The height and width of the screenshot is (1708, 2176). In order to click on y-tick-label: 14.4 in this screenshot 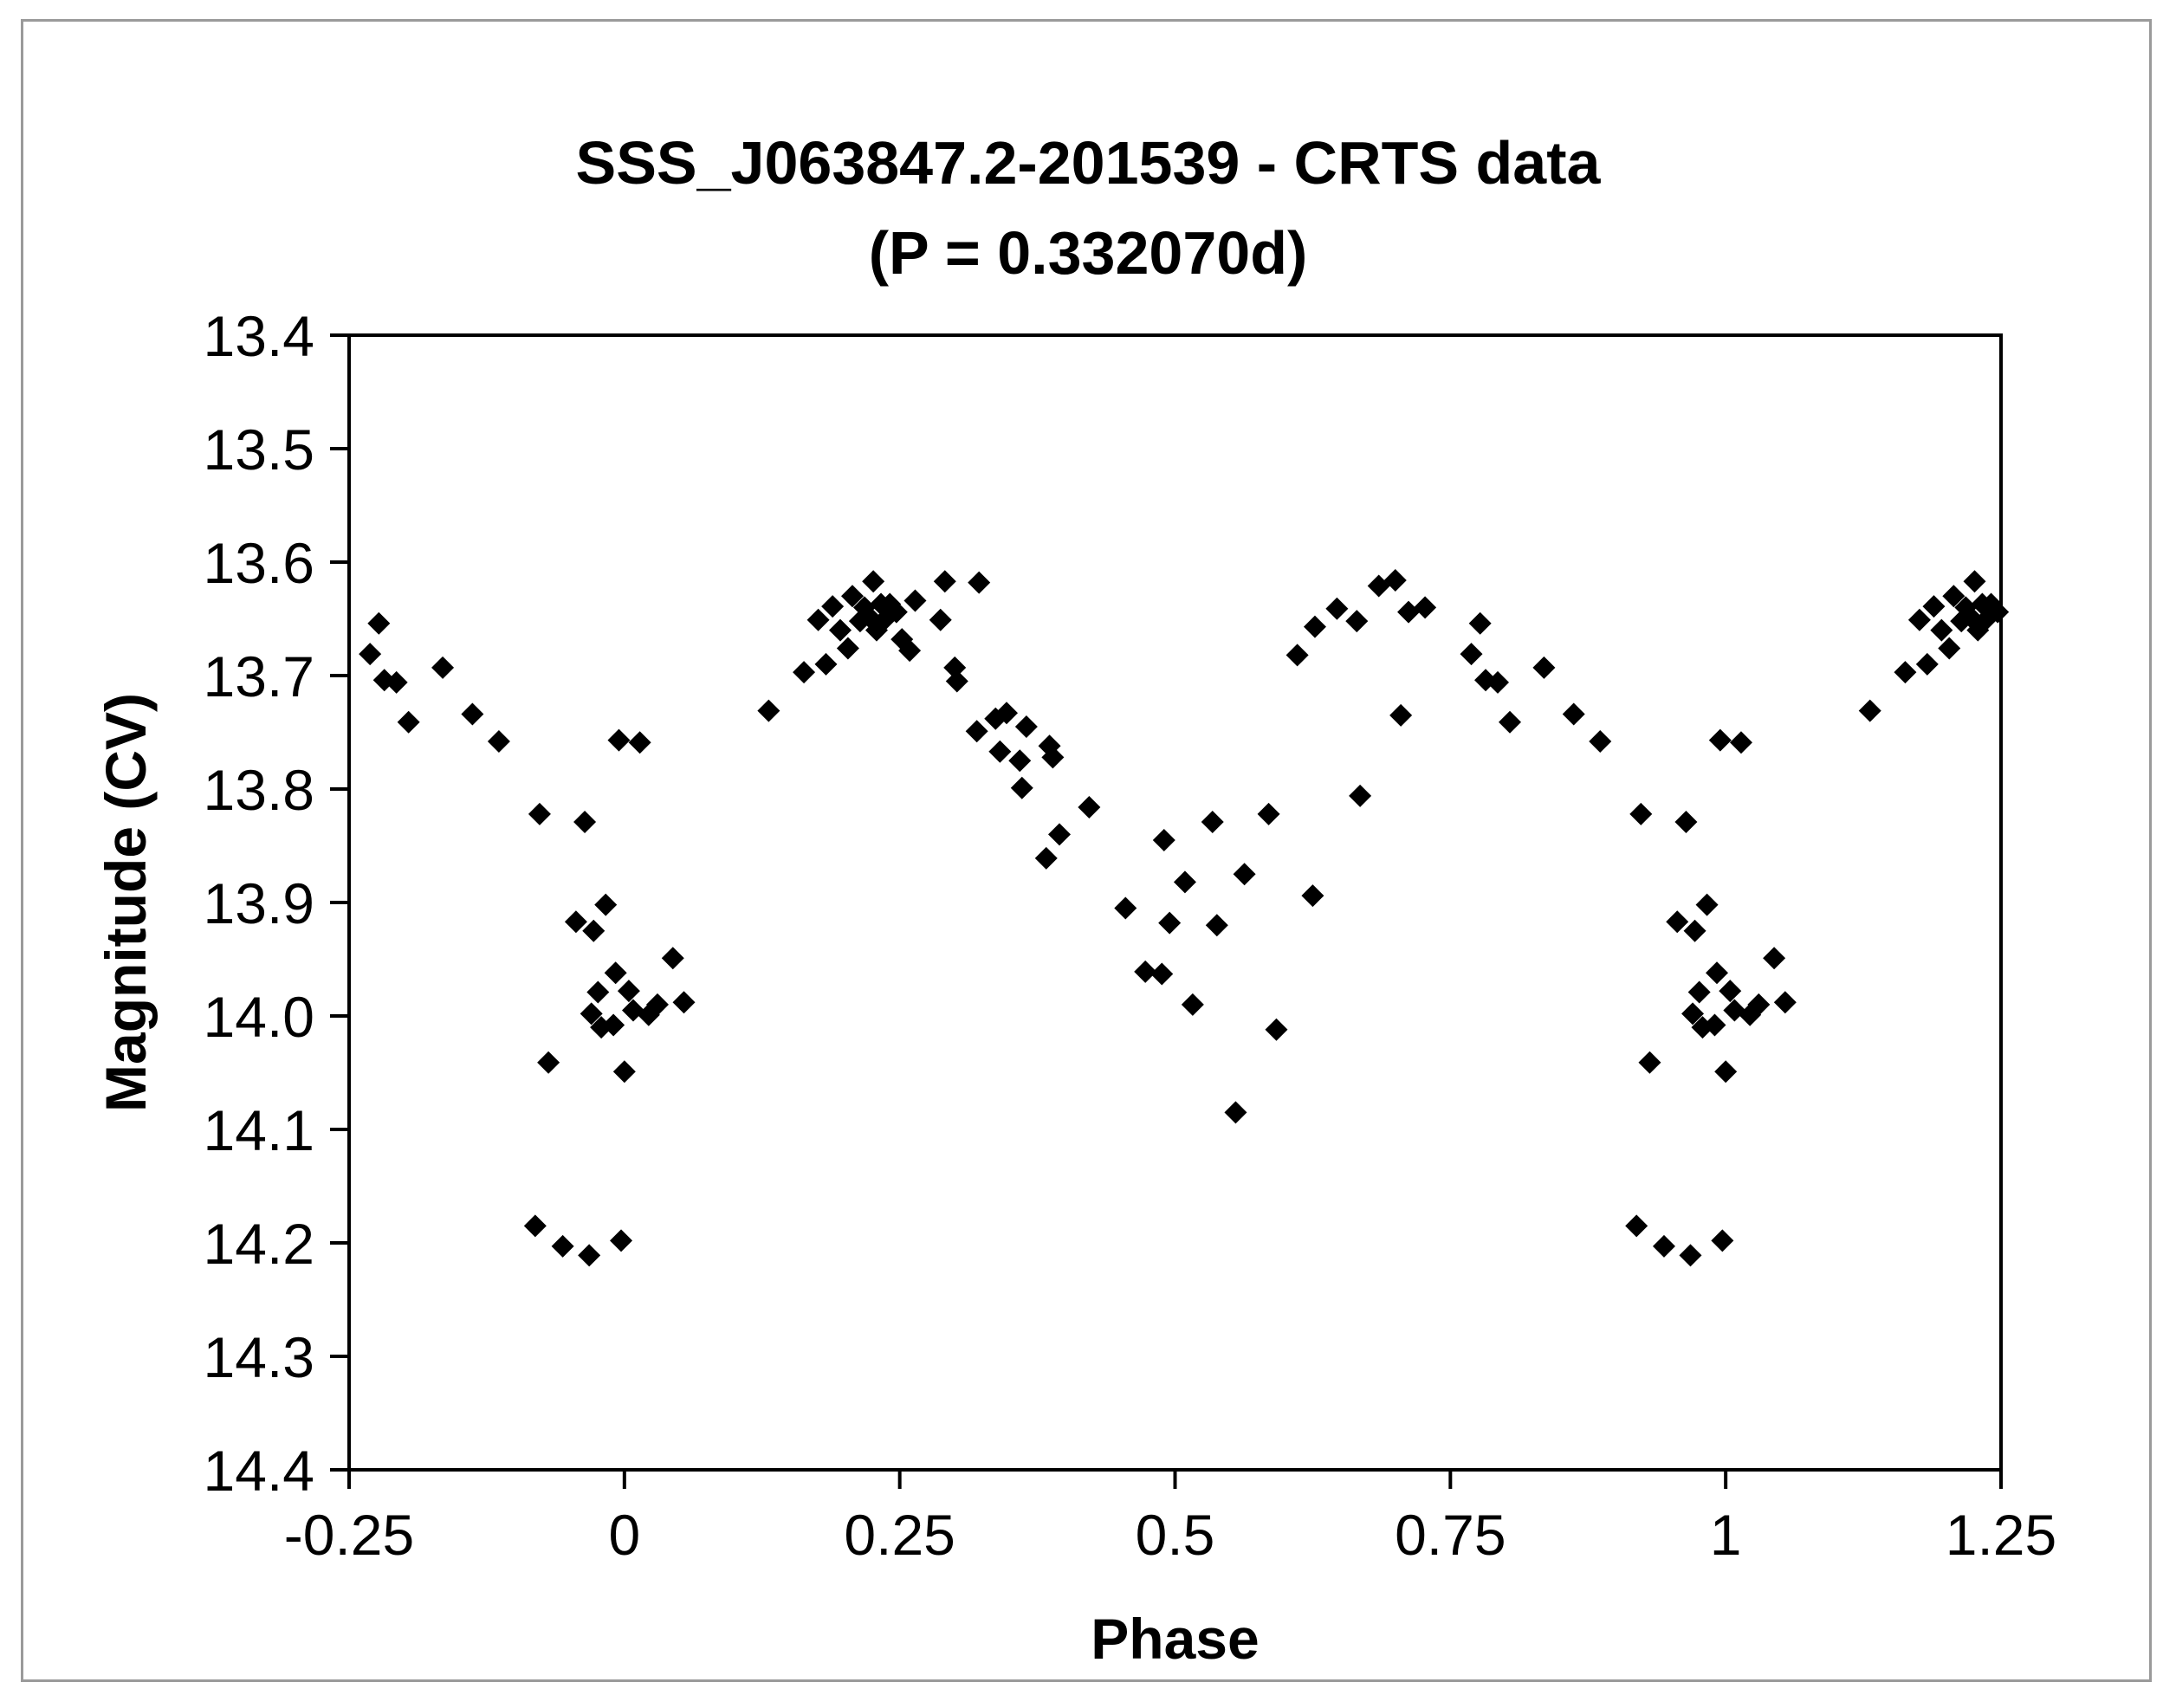, I will do `click(259, 1471)`.